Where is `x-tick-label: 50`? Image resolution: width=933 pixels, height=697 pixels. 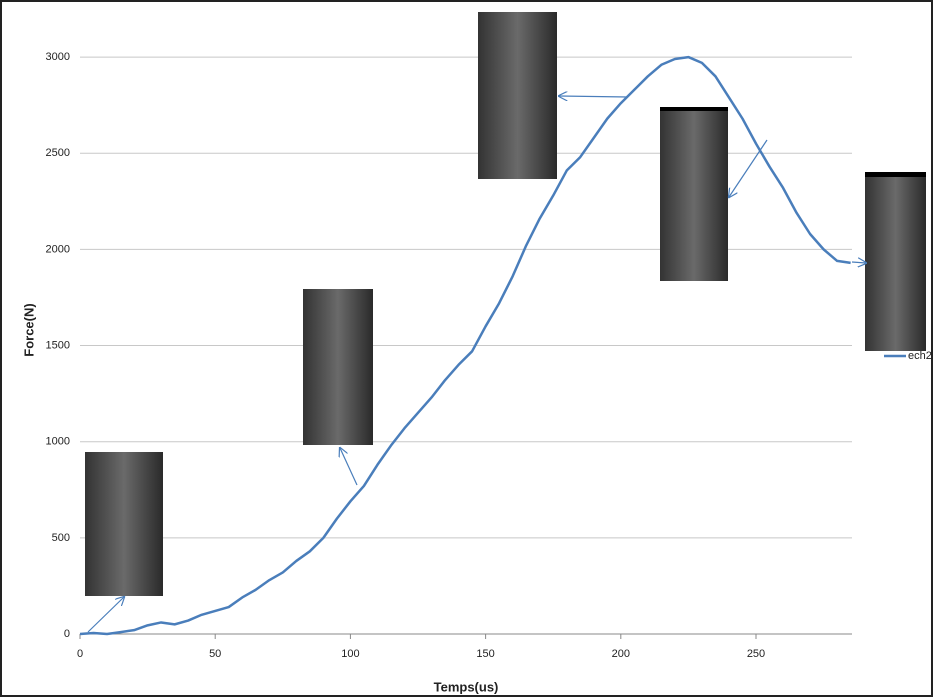
x-tick-label: 50 is located at coordinates (215, 654).